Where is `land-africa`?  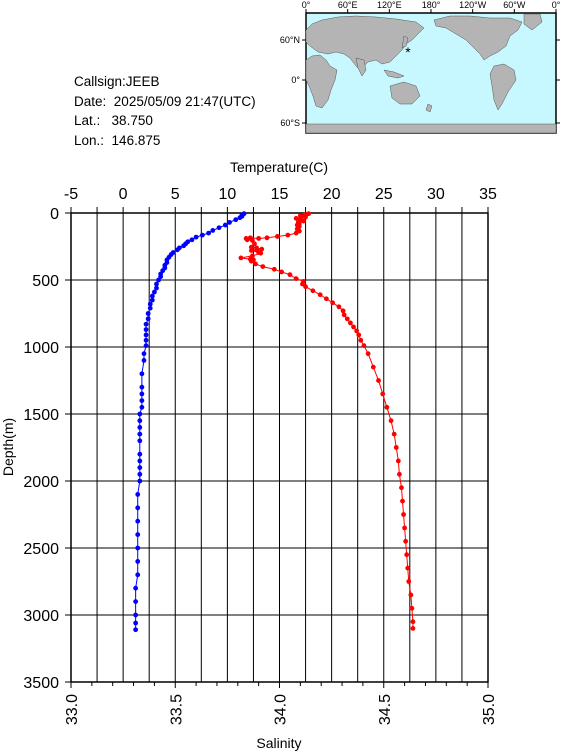
land-africa is located at coordinates (321, 81).